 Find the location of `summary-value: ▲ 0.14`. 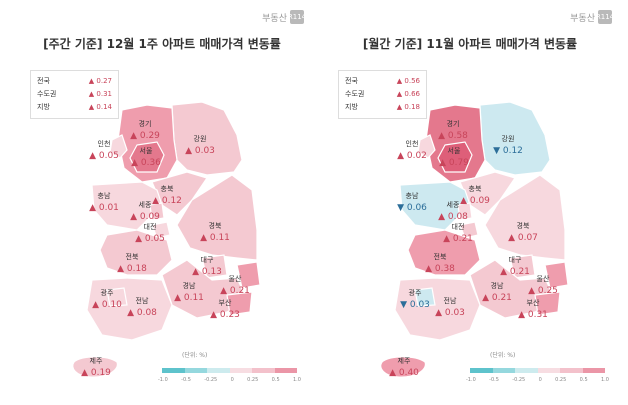

summary-value: ▲ 0.14 is located at coordinates (100, 107).